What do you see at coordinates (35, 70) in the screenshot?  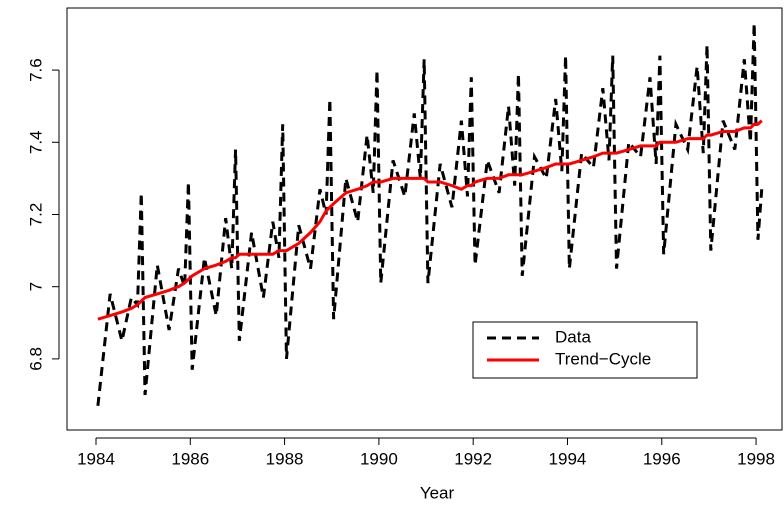 I see `y-tick-label: 7.6` at bounding box center [35, 70].